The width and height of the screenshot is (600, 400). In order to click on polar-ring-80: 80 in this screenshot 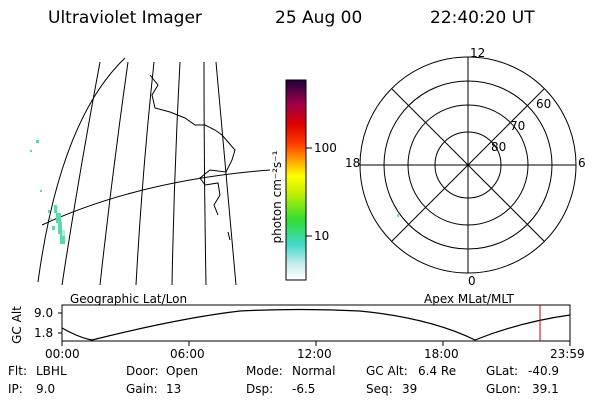, I will do `click(499, 147)`.